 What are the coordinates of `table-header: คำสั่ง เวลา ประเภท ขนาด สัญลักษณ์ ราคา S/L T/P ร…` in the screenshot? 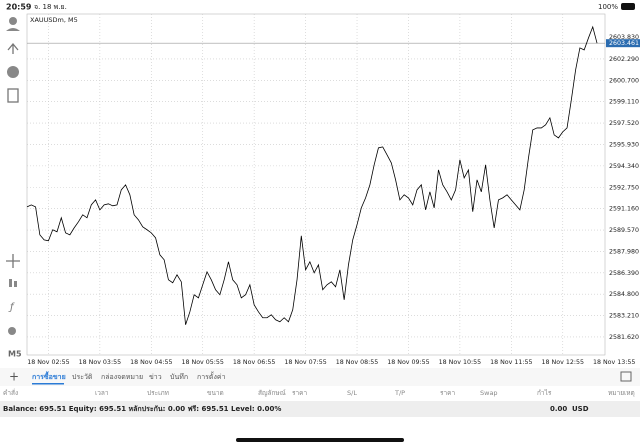 It's located at (319, 392).